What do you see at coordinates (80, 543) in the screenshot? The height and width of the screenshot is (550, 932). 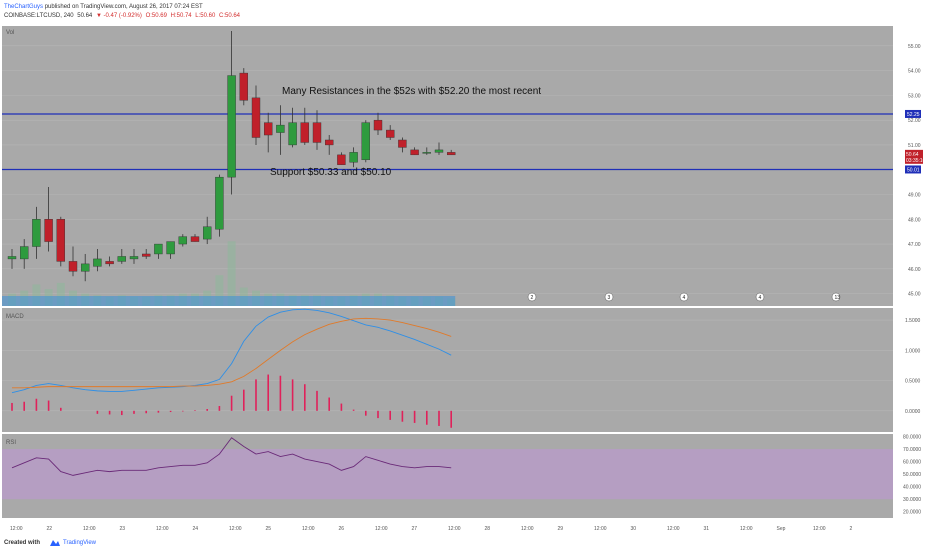 I see `tradingview-brand: TradingView` at bounding box center [80, 543].